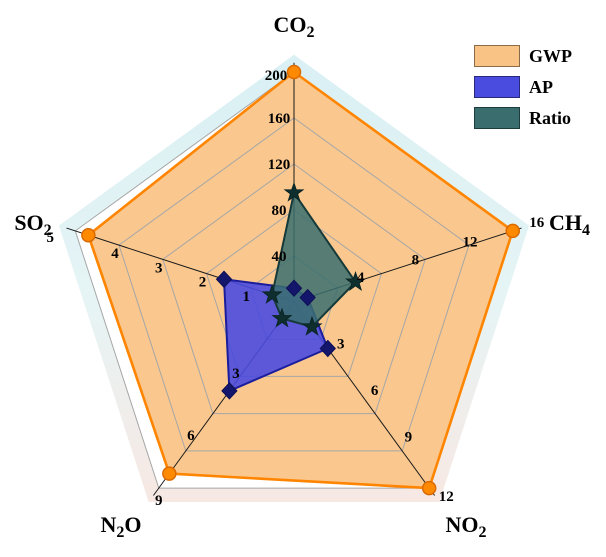  What do you see at coordinates (51, 238) in the screenshot?
I see `svg-text: 5` at bounding box center [51, 238].